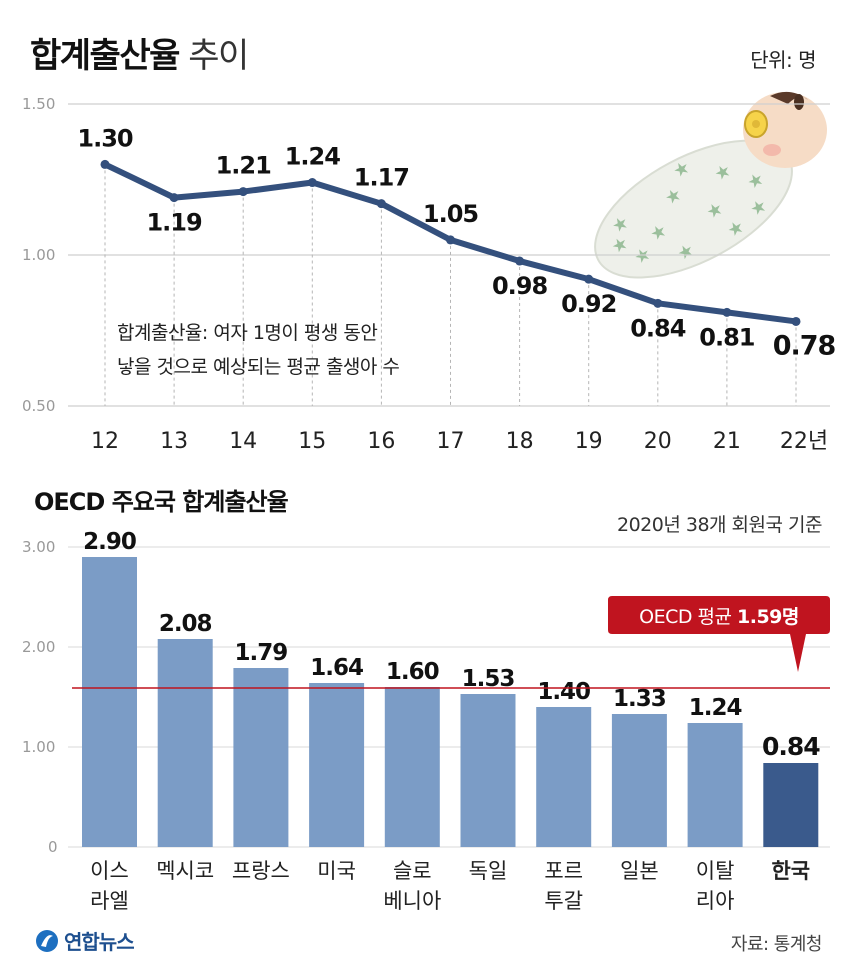  What do you see at coordinates (488, 871) in the screenshot?
I see `category-label: 독일` at bounding box center [488, 871].